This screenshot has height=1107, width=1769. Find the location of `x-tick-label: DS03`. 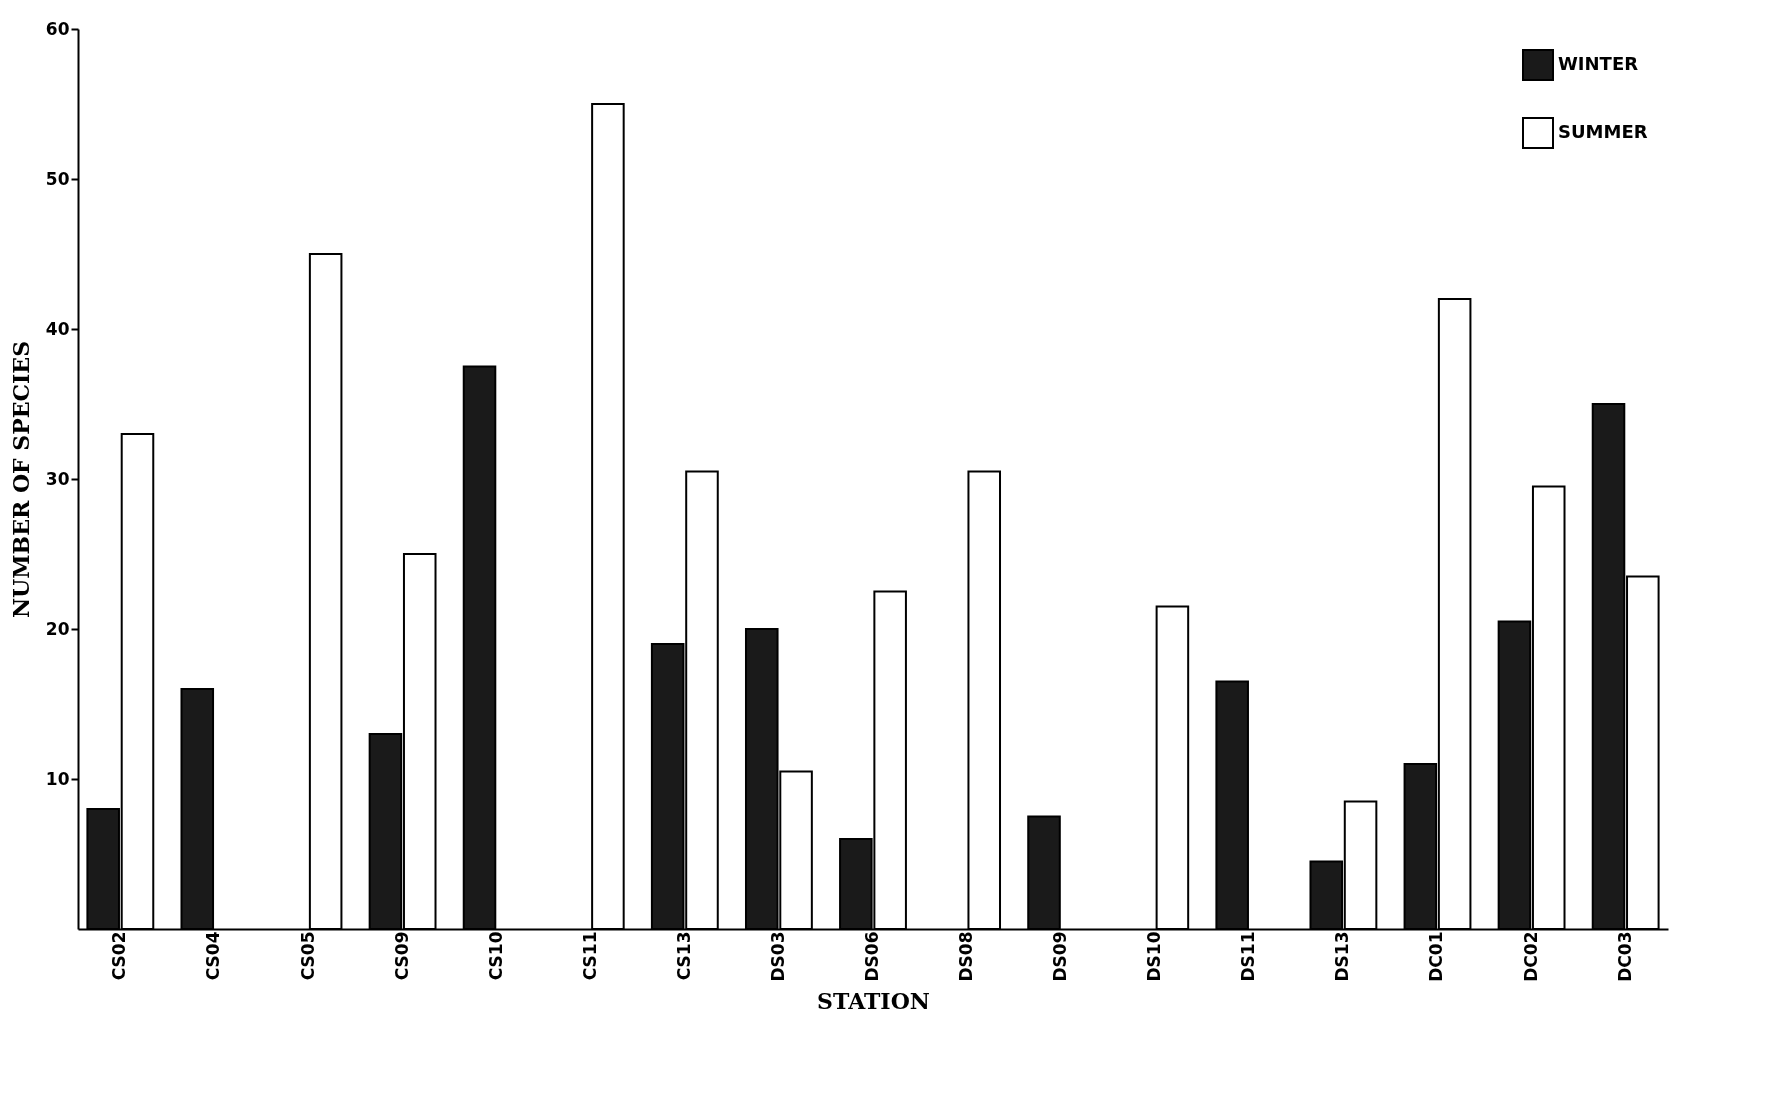

x-tick-label: DS03 is located at coordinates (777, 956).